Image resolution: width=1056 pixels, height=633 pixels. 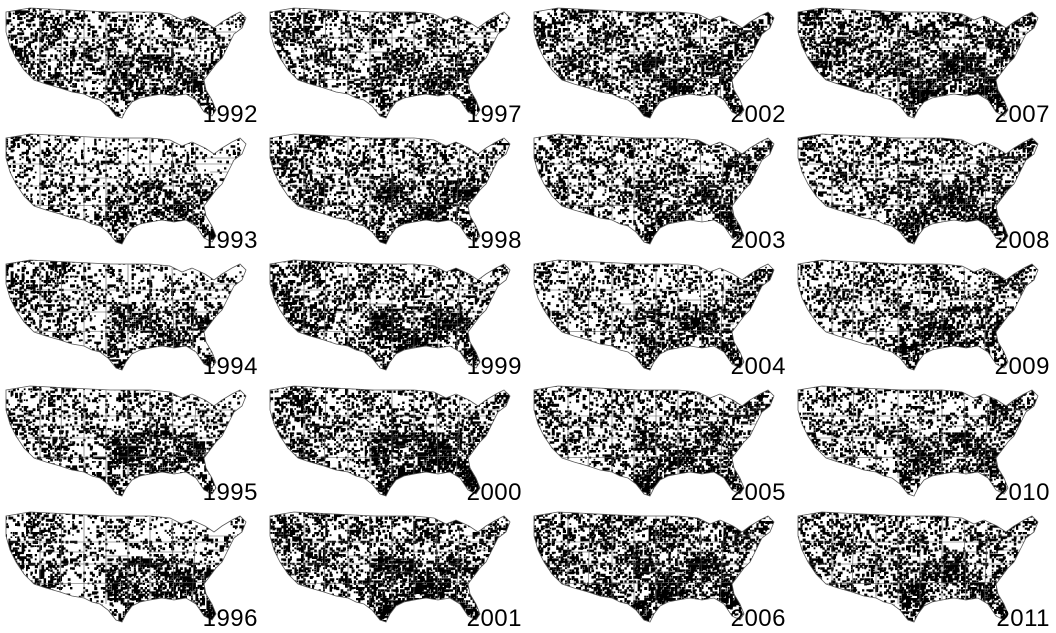 I want to click on us-map-1999, so click(x=390, y=315).